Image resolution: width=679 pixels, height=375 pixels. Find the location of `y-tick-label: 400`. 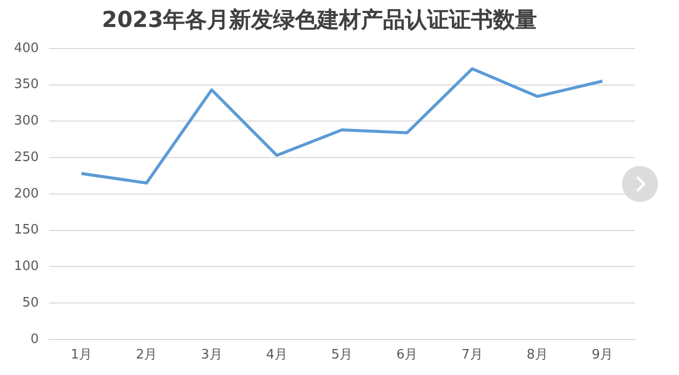

y-tick-label: 400 is located at coordinates (26, 48).